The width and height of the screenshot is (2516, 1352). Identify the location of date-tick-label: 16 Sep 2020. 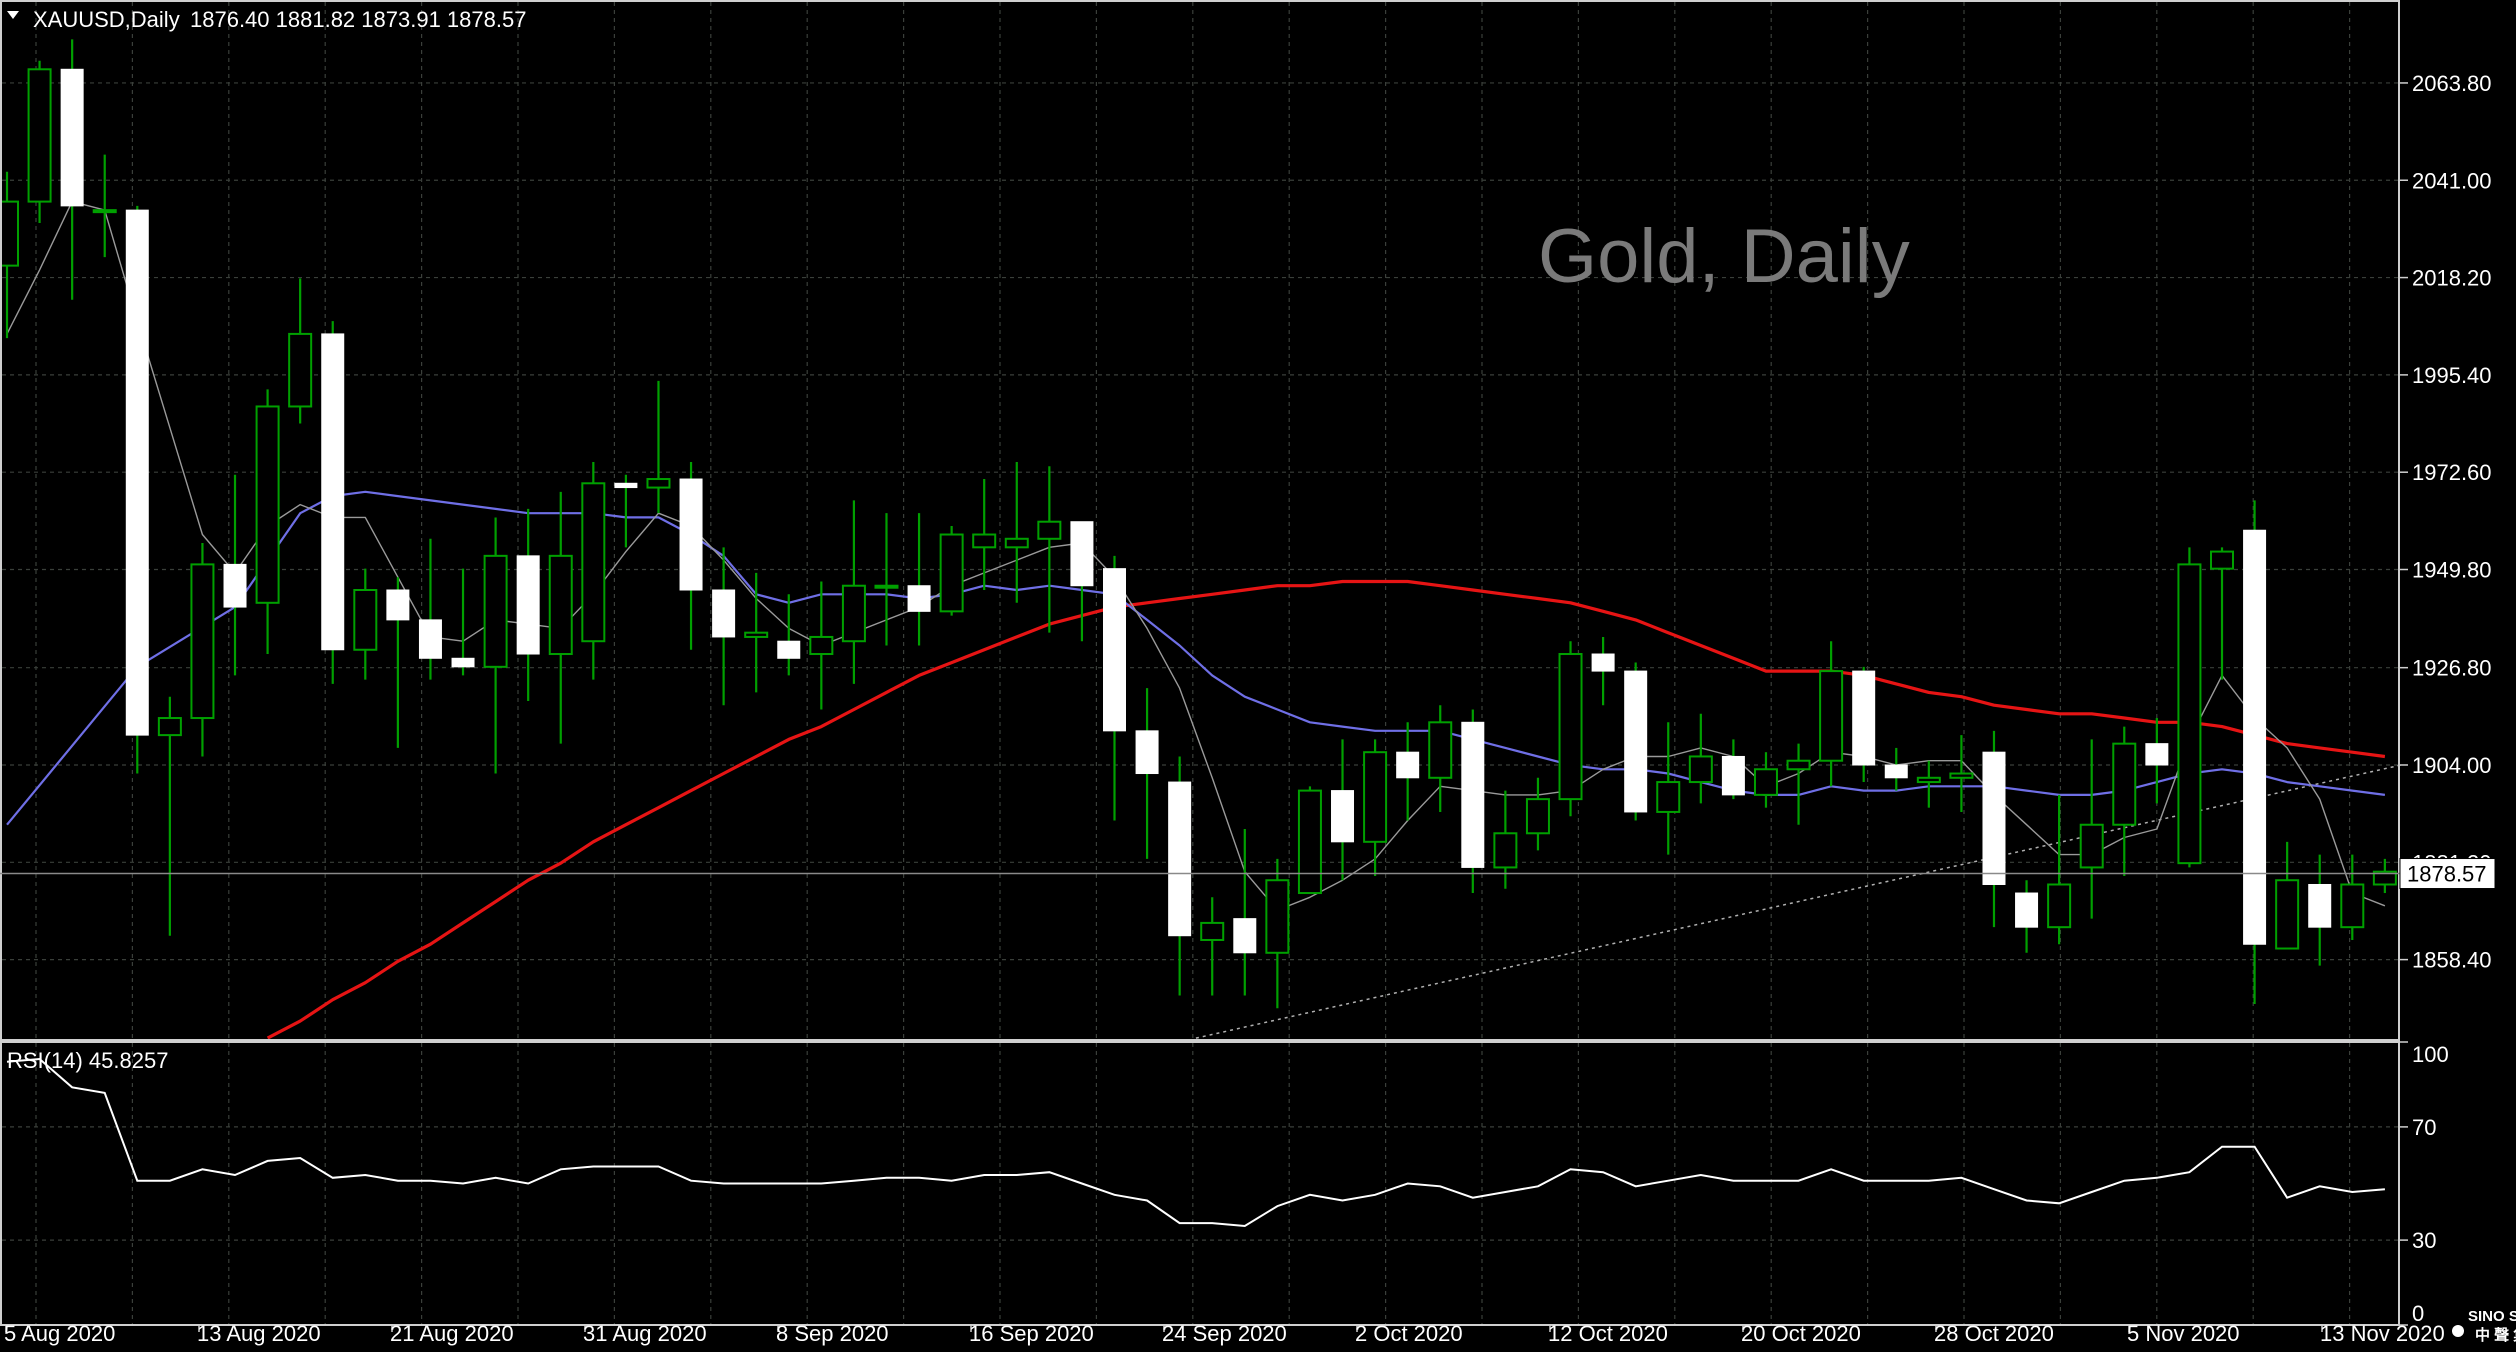
(1031, 1333).